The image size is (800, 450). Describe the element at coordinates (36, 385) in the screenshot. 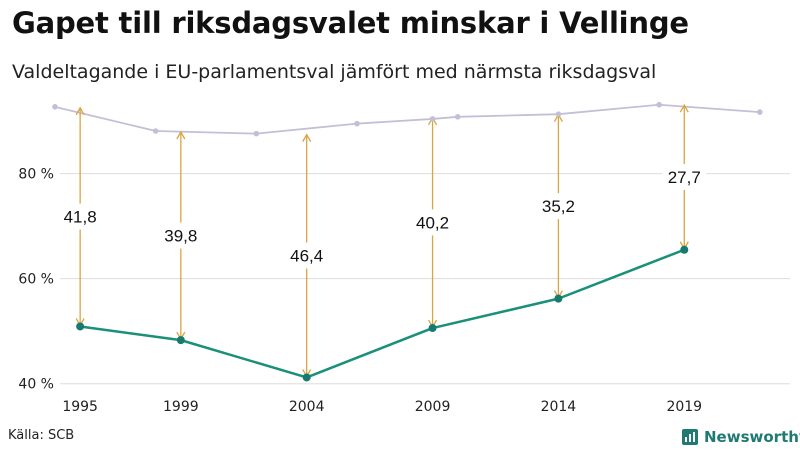

I see `y-tick-label: 40 %` at that location.